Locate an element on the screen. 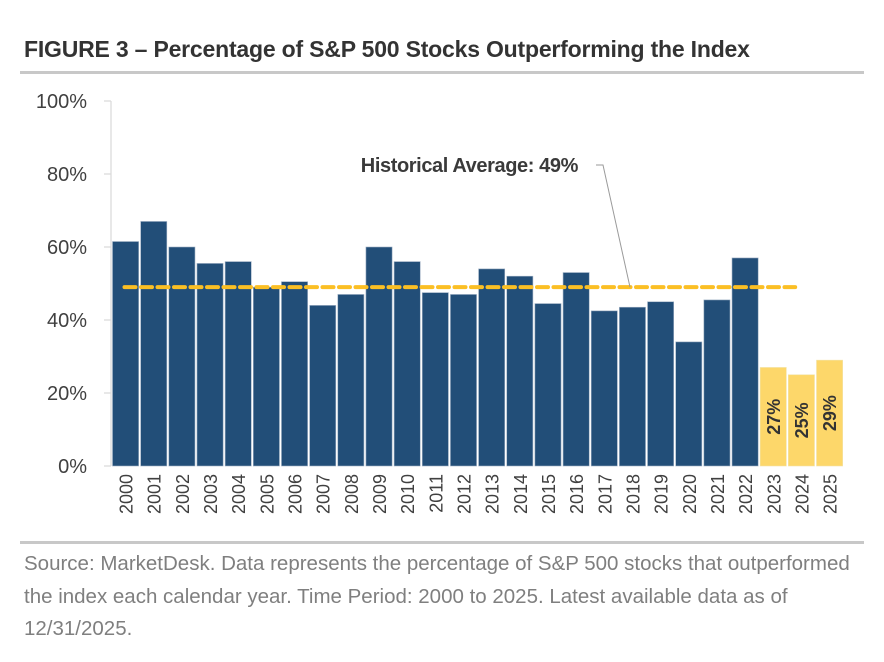 This screenshot has width=884, height=662. bar-2023 is located at coordinates (773, 417).